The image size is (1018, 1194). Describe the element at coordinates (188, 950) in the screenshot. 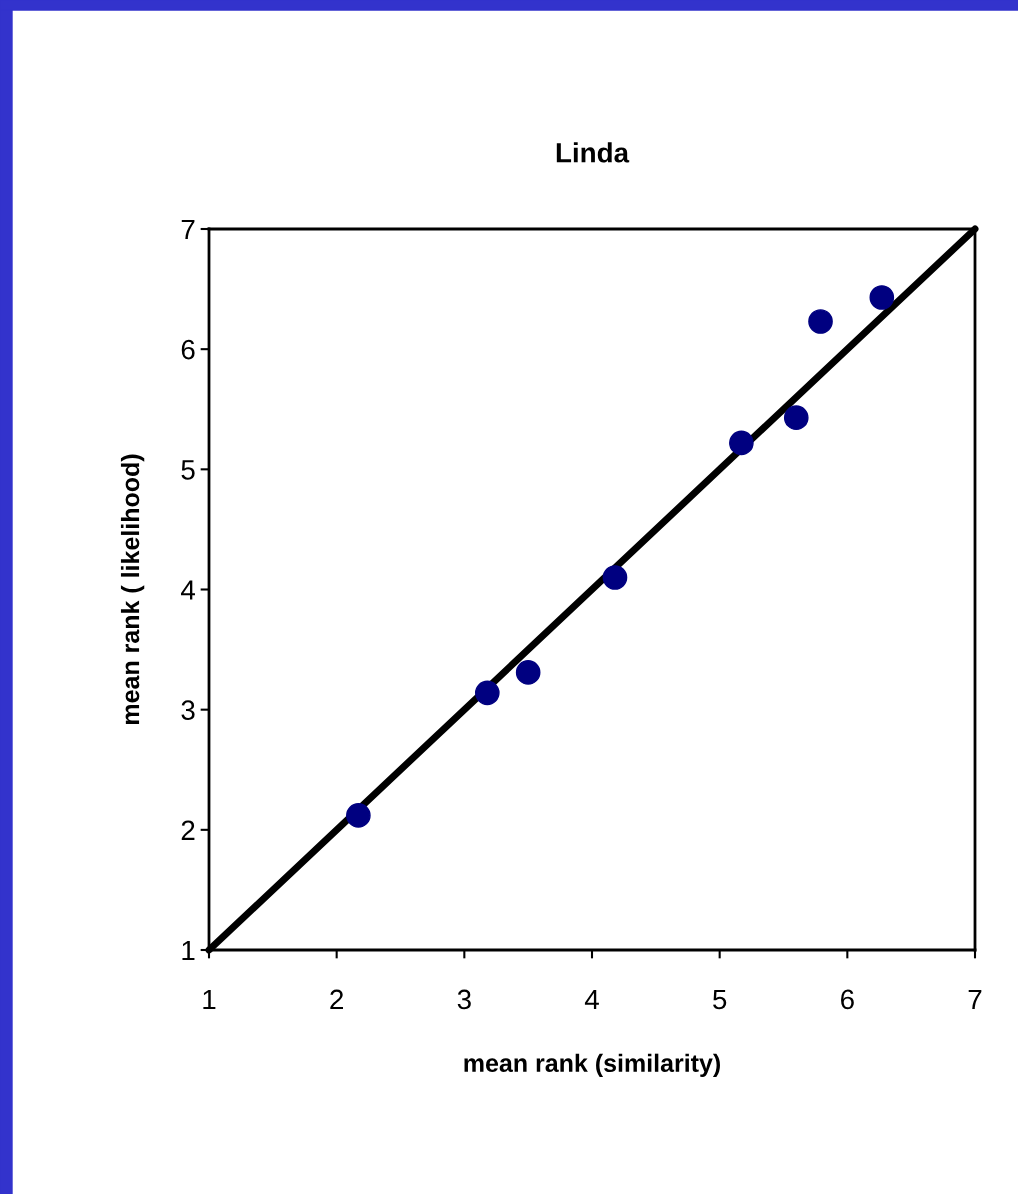

I see `y-tick-label: 1` at that location.